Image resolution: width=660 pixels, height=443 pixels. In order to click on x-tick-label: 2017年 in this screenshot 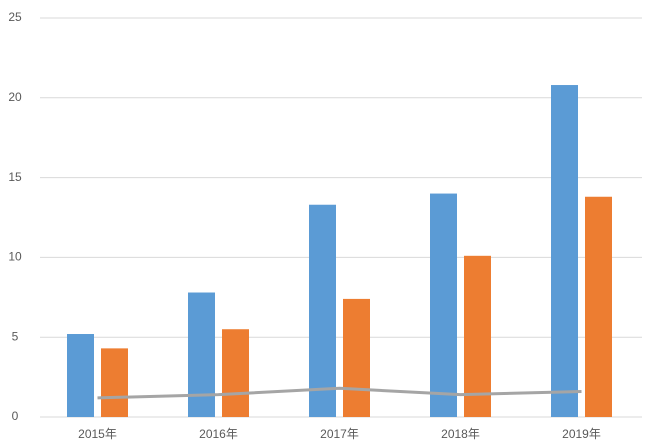, I will do `click(339, 434)`.